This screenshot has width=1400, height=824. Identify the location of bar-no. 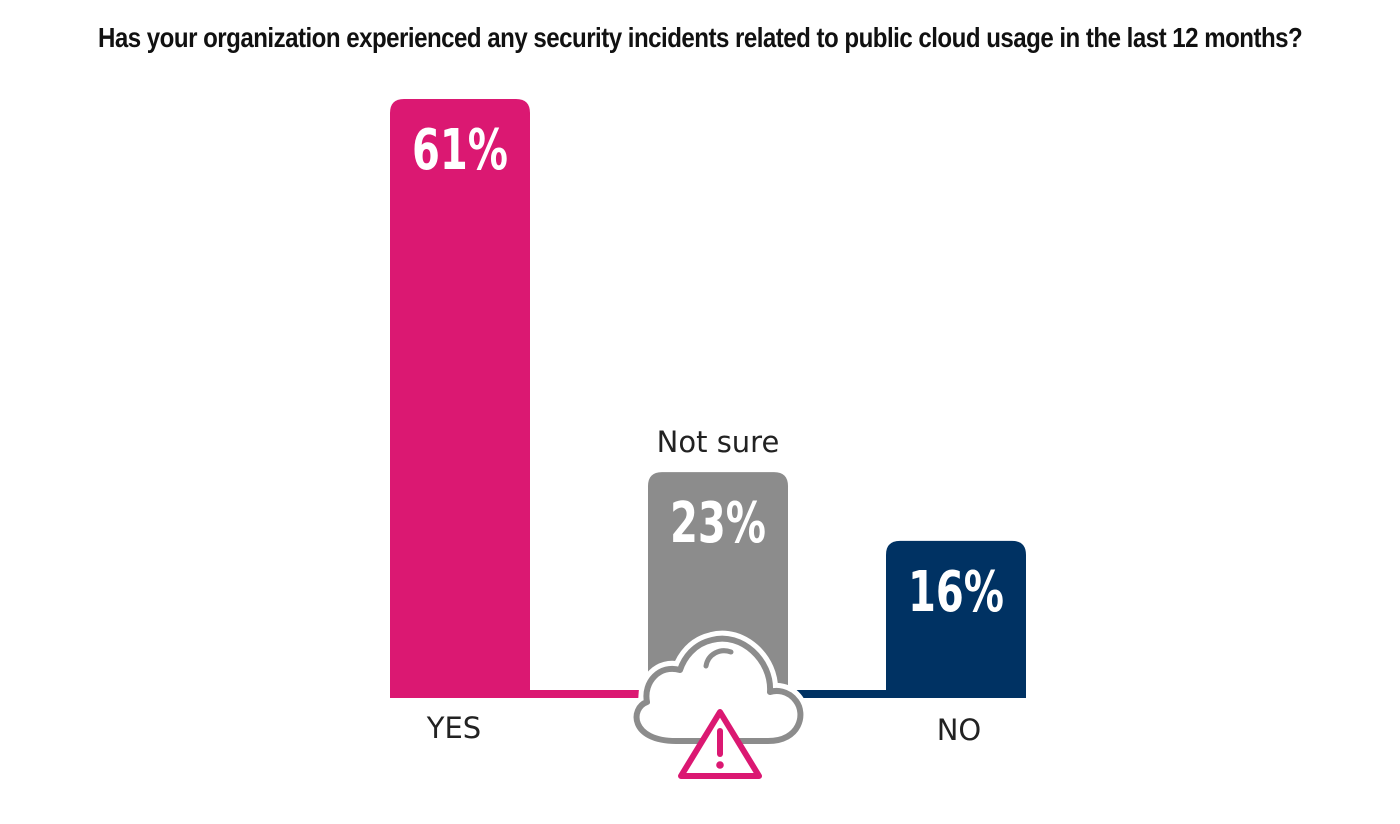
(956, 619).